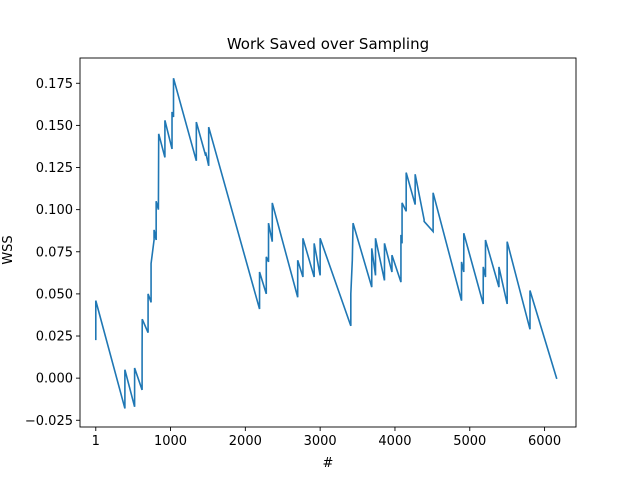 This screenshot has width=640, height=480. Describe the element at coordinates (328, 44) in the screenshot. I see `chart-title: Work Saved over Sampling` at that location.